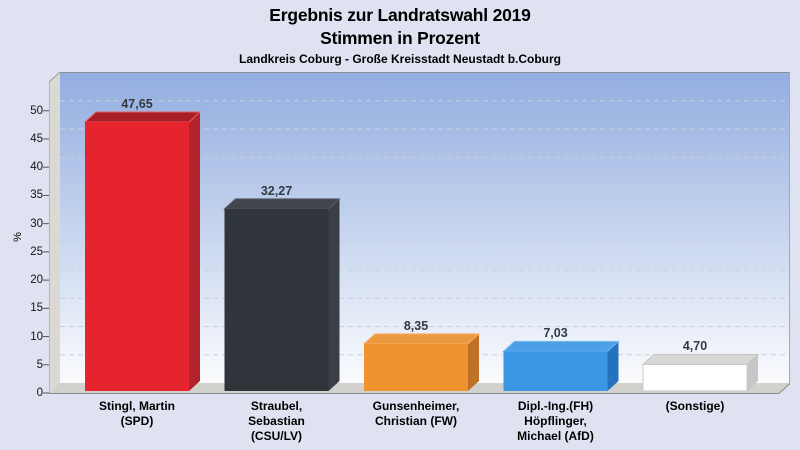 The height and width of the screenshot is (450, 800). I want to click on value-label-spd: 47,65, so click(137, 104).